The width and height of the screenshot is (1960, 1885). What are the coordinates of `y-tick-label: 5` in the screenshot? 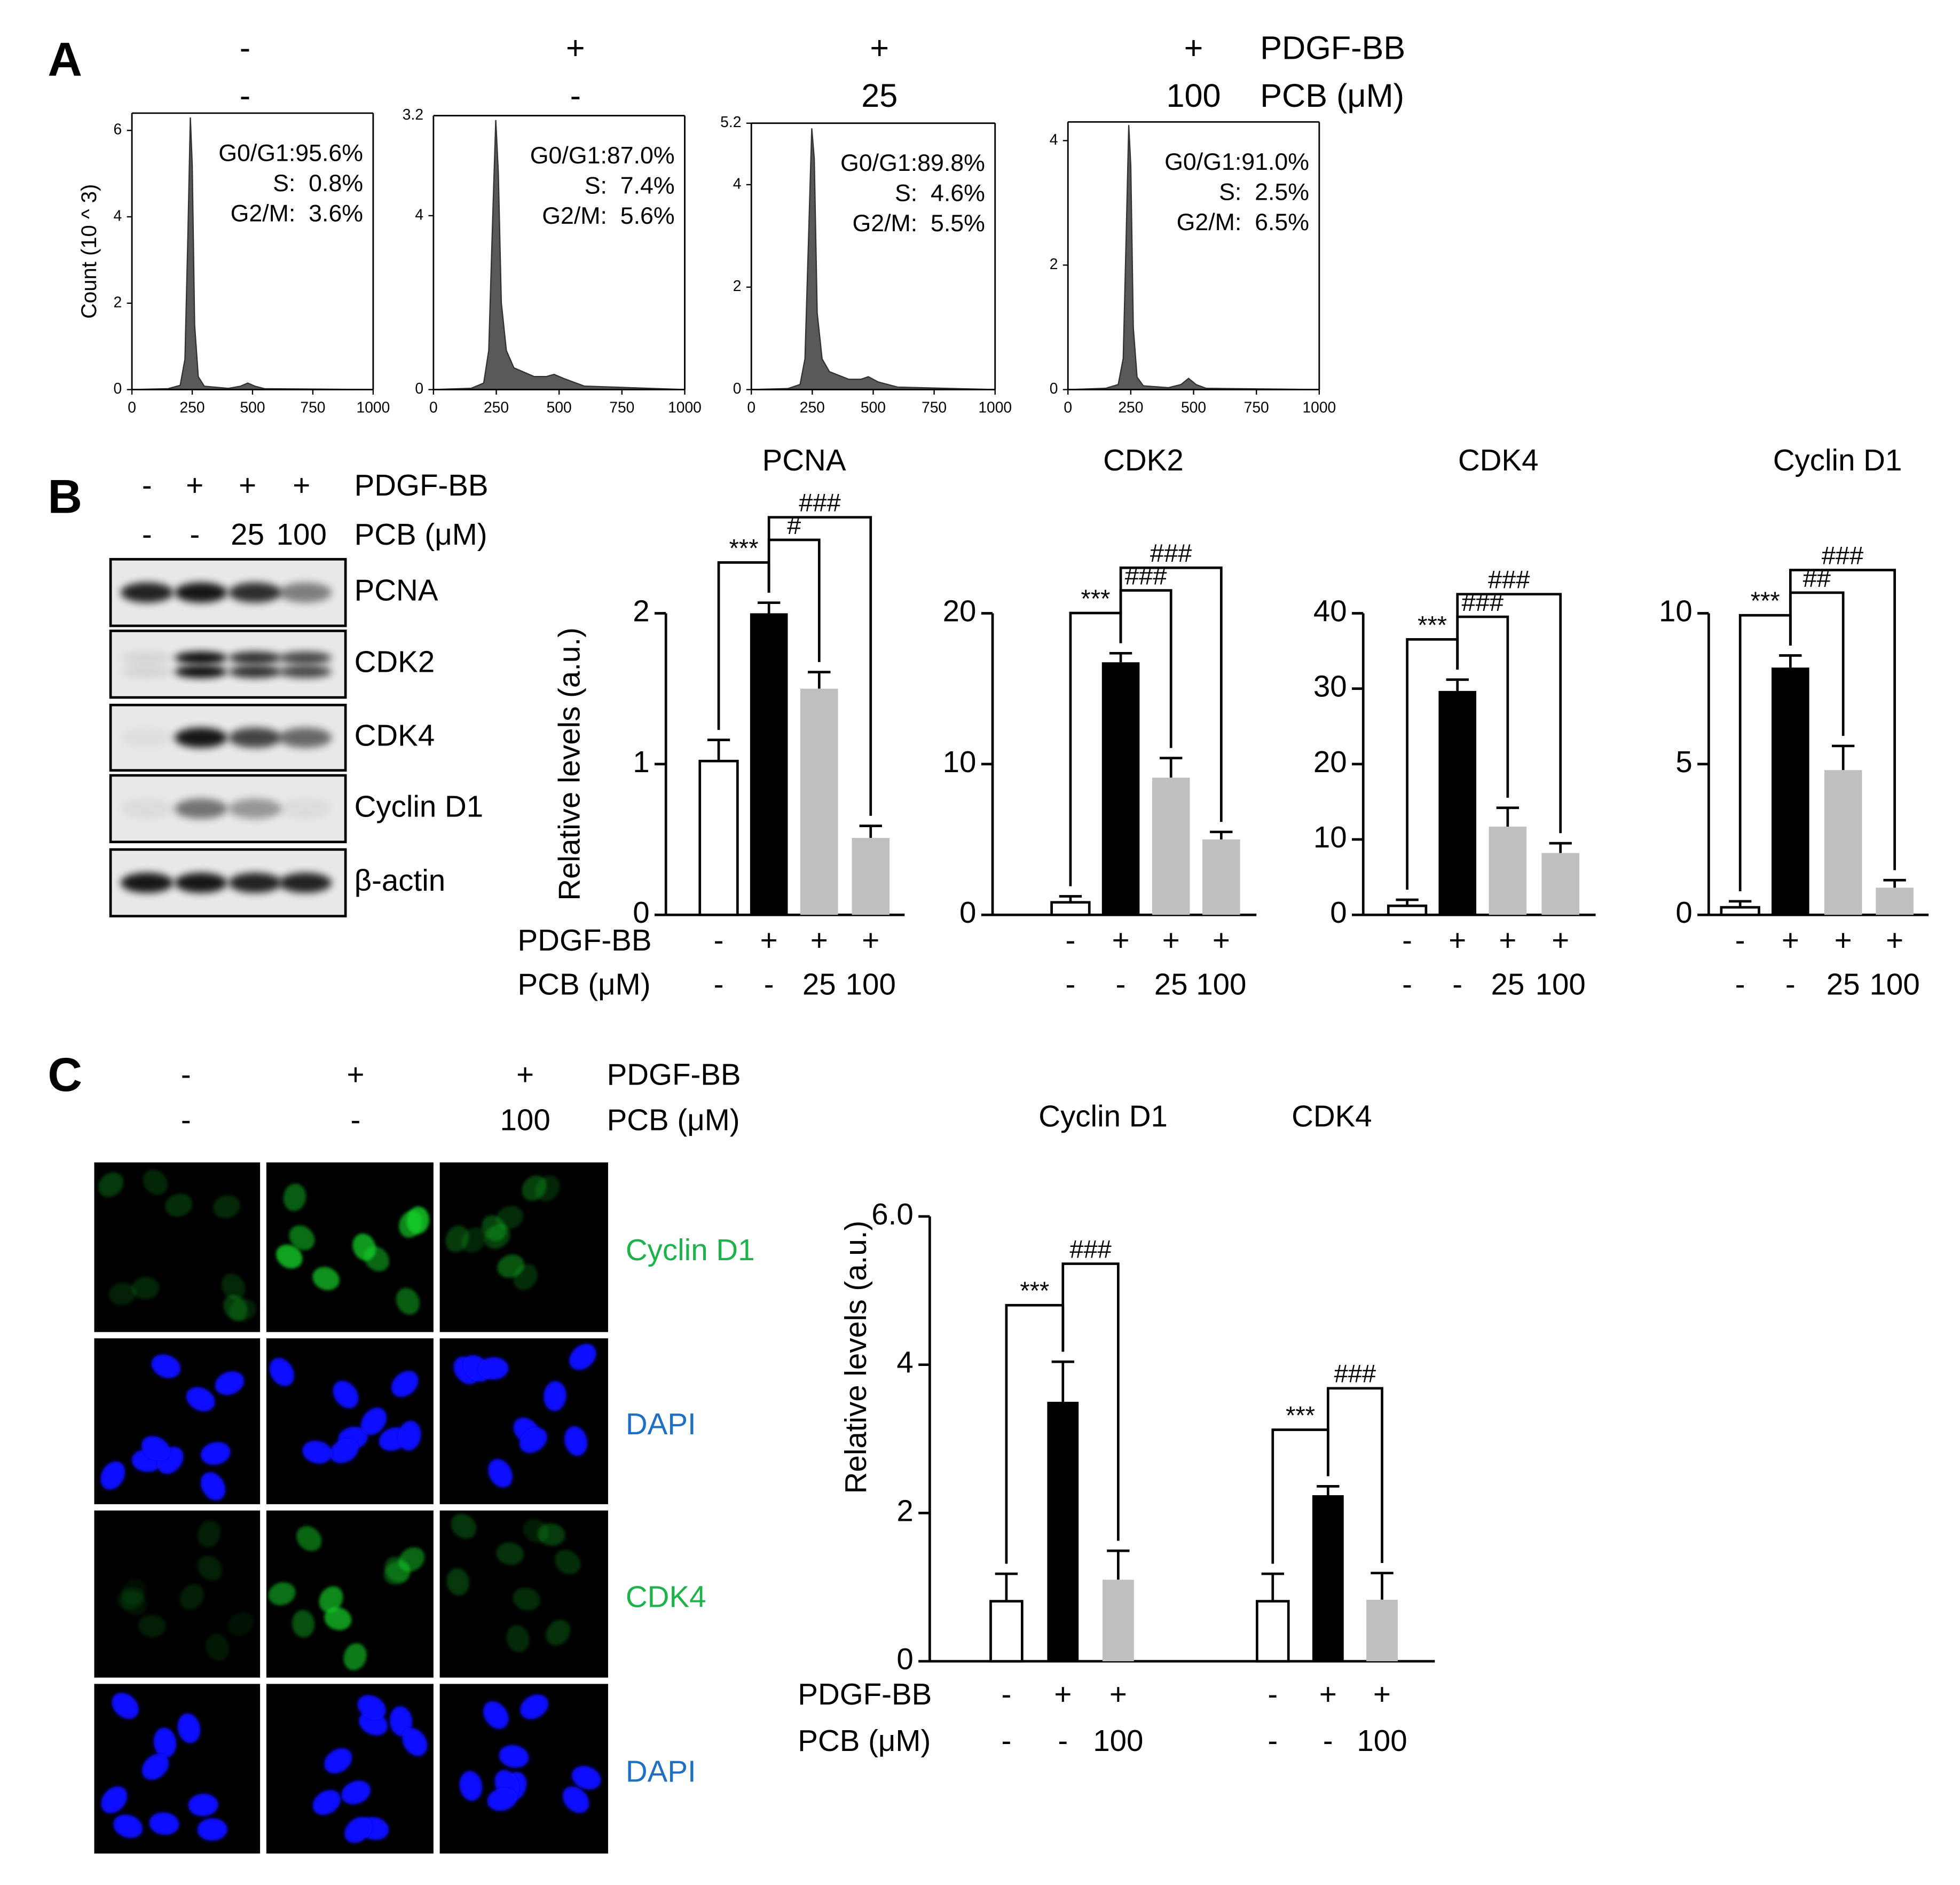 It's located at (1683, 762).